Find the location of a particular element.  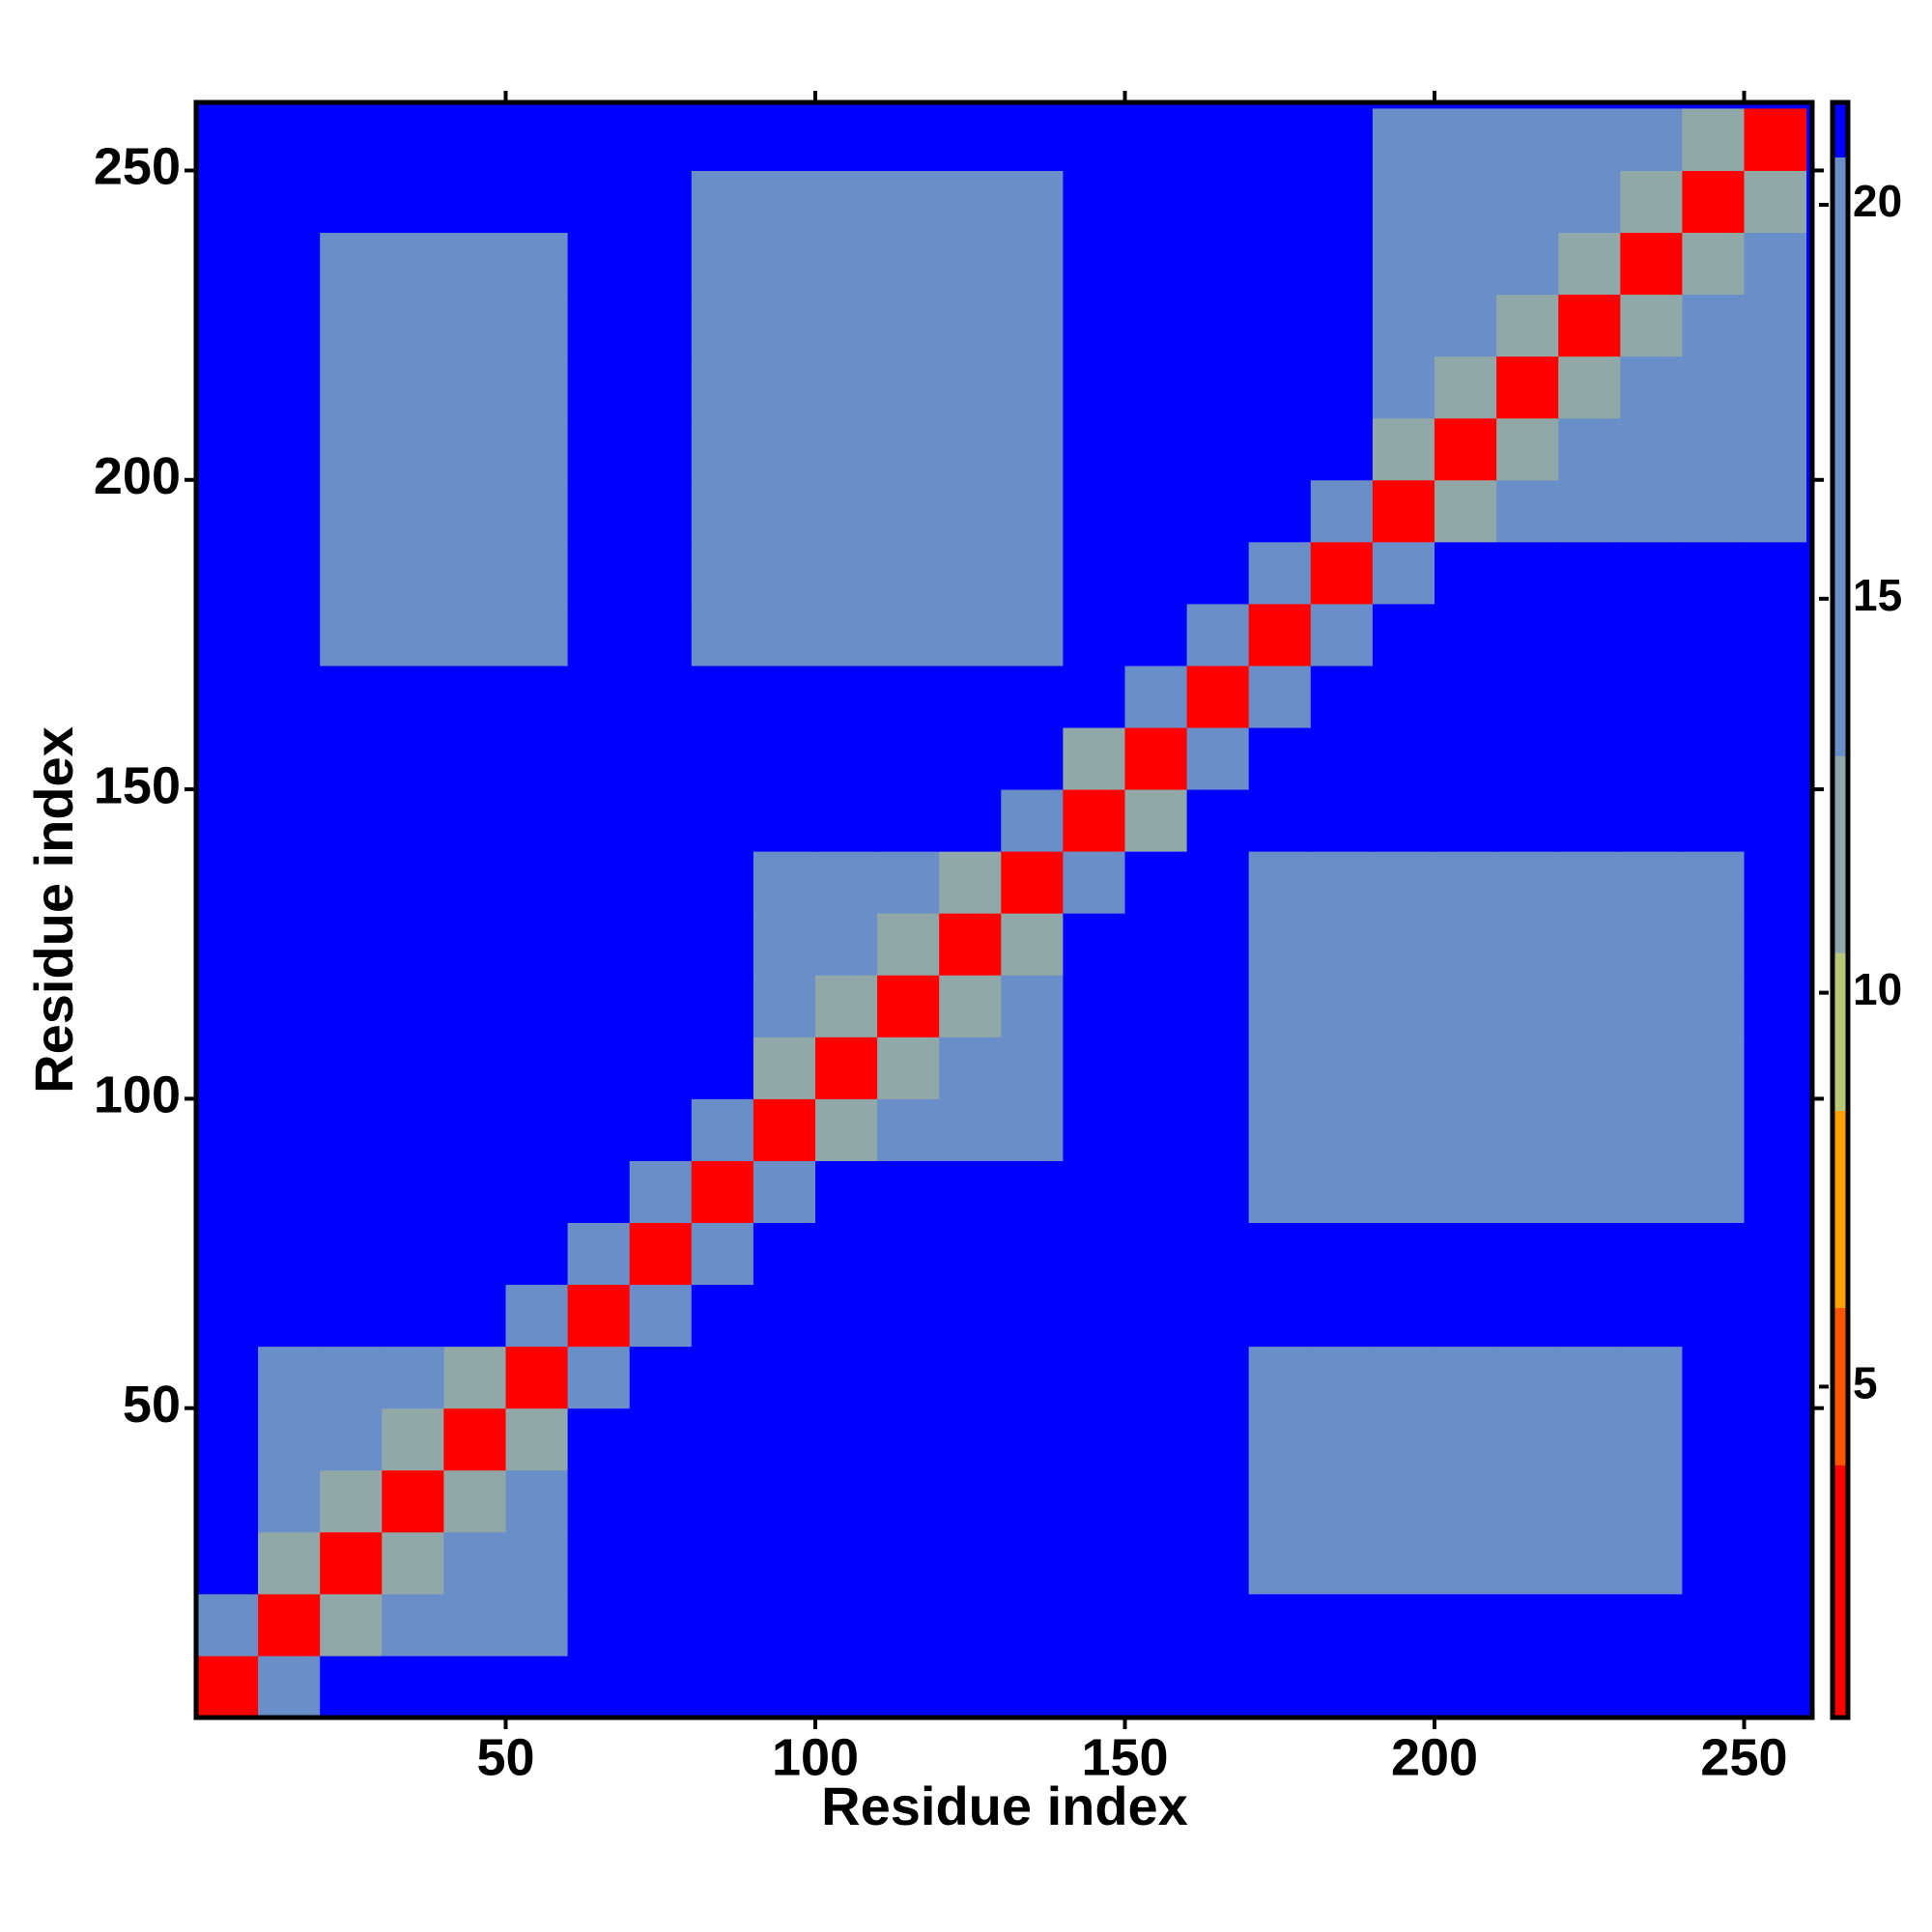

colorbar-segment is located at coordinates (1840, 1031).